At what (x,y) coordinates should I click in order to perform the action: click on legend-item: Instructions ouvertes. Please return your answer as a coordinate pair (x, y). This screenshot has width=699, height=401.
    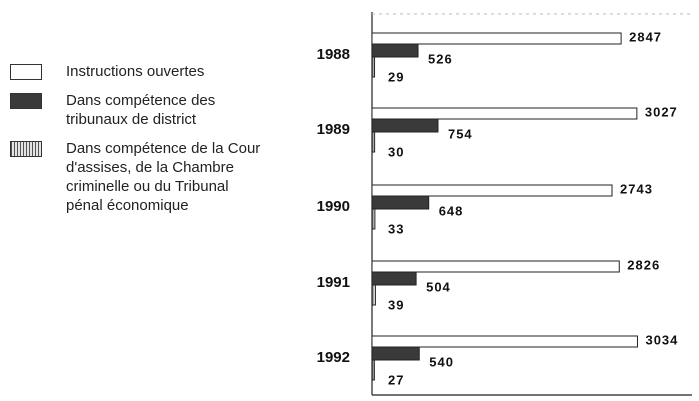
    Looking at the image, I should click on (140, 71).